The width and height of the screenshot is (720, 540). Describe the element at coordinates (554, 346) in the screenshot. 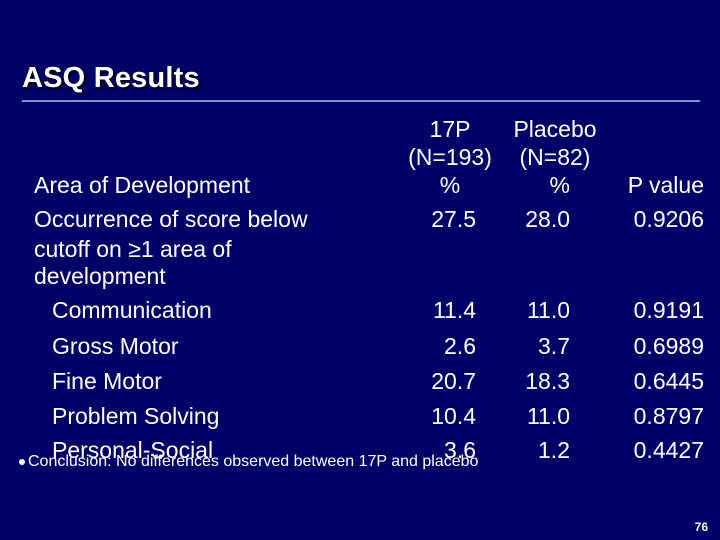

I see `area-placebo-gross-motor: 3.7` at that location.